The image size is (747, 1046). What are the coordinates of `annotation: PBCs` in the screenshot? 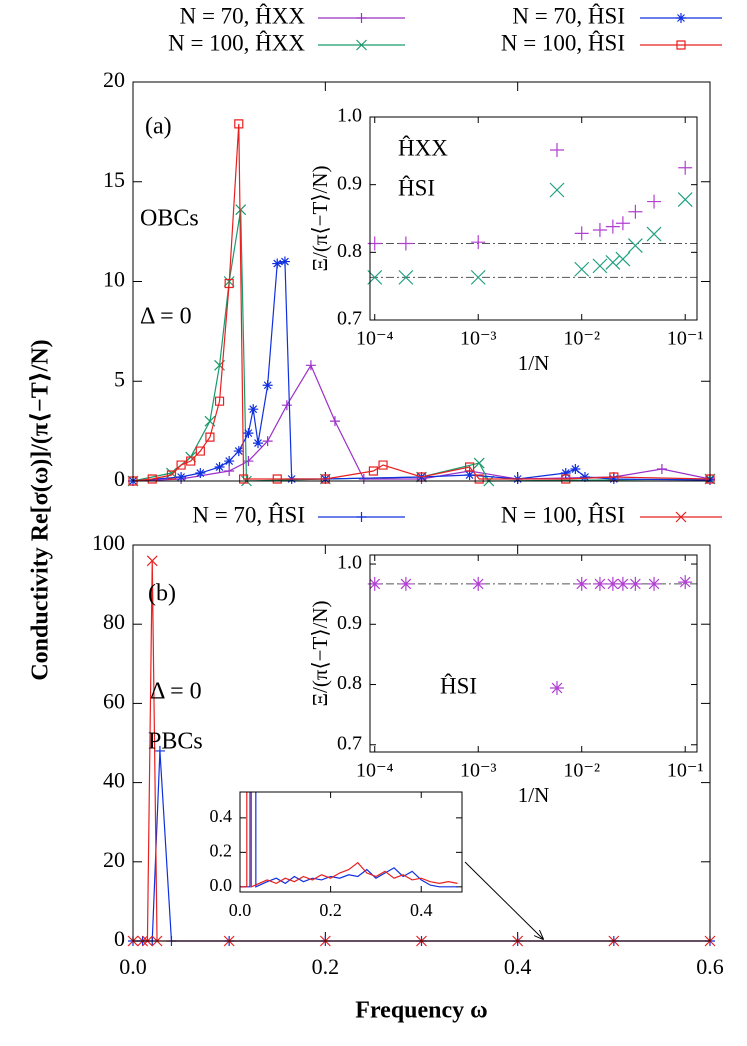 It's located at (175, 742).